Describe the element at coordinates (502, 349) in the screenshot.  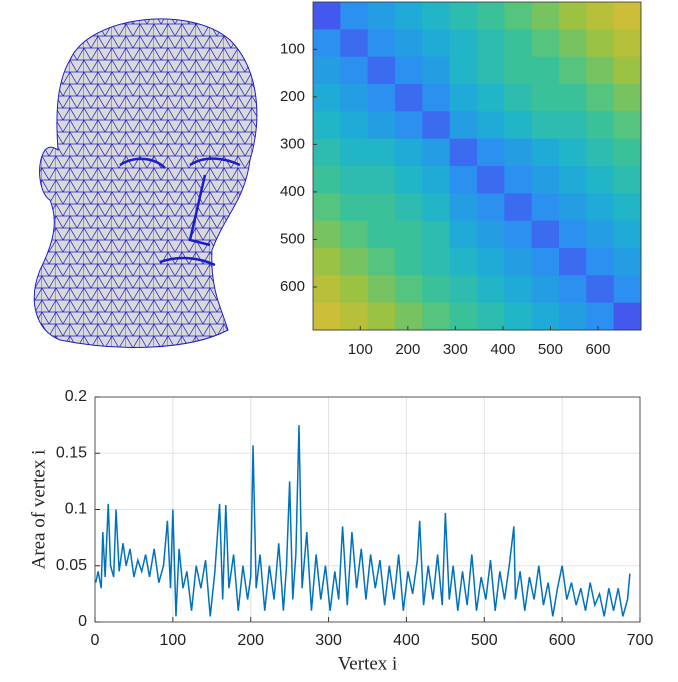
I see `x-tick-label: 400` at that location.